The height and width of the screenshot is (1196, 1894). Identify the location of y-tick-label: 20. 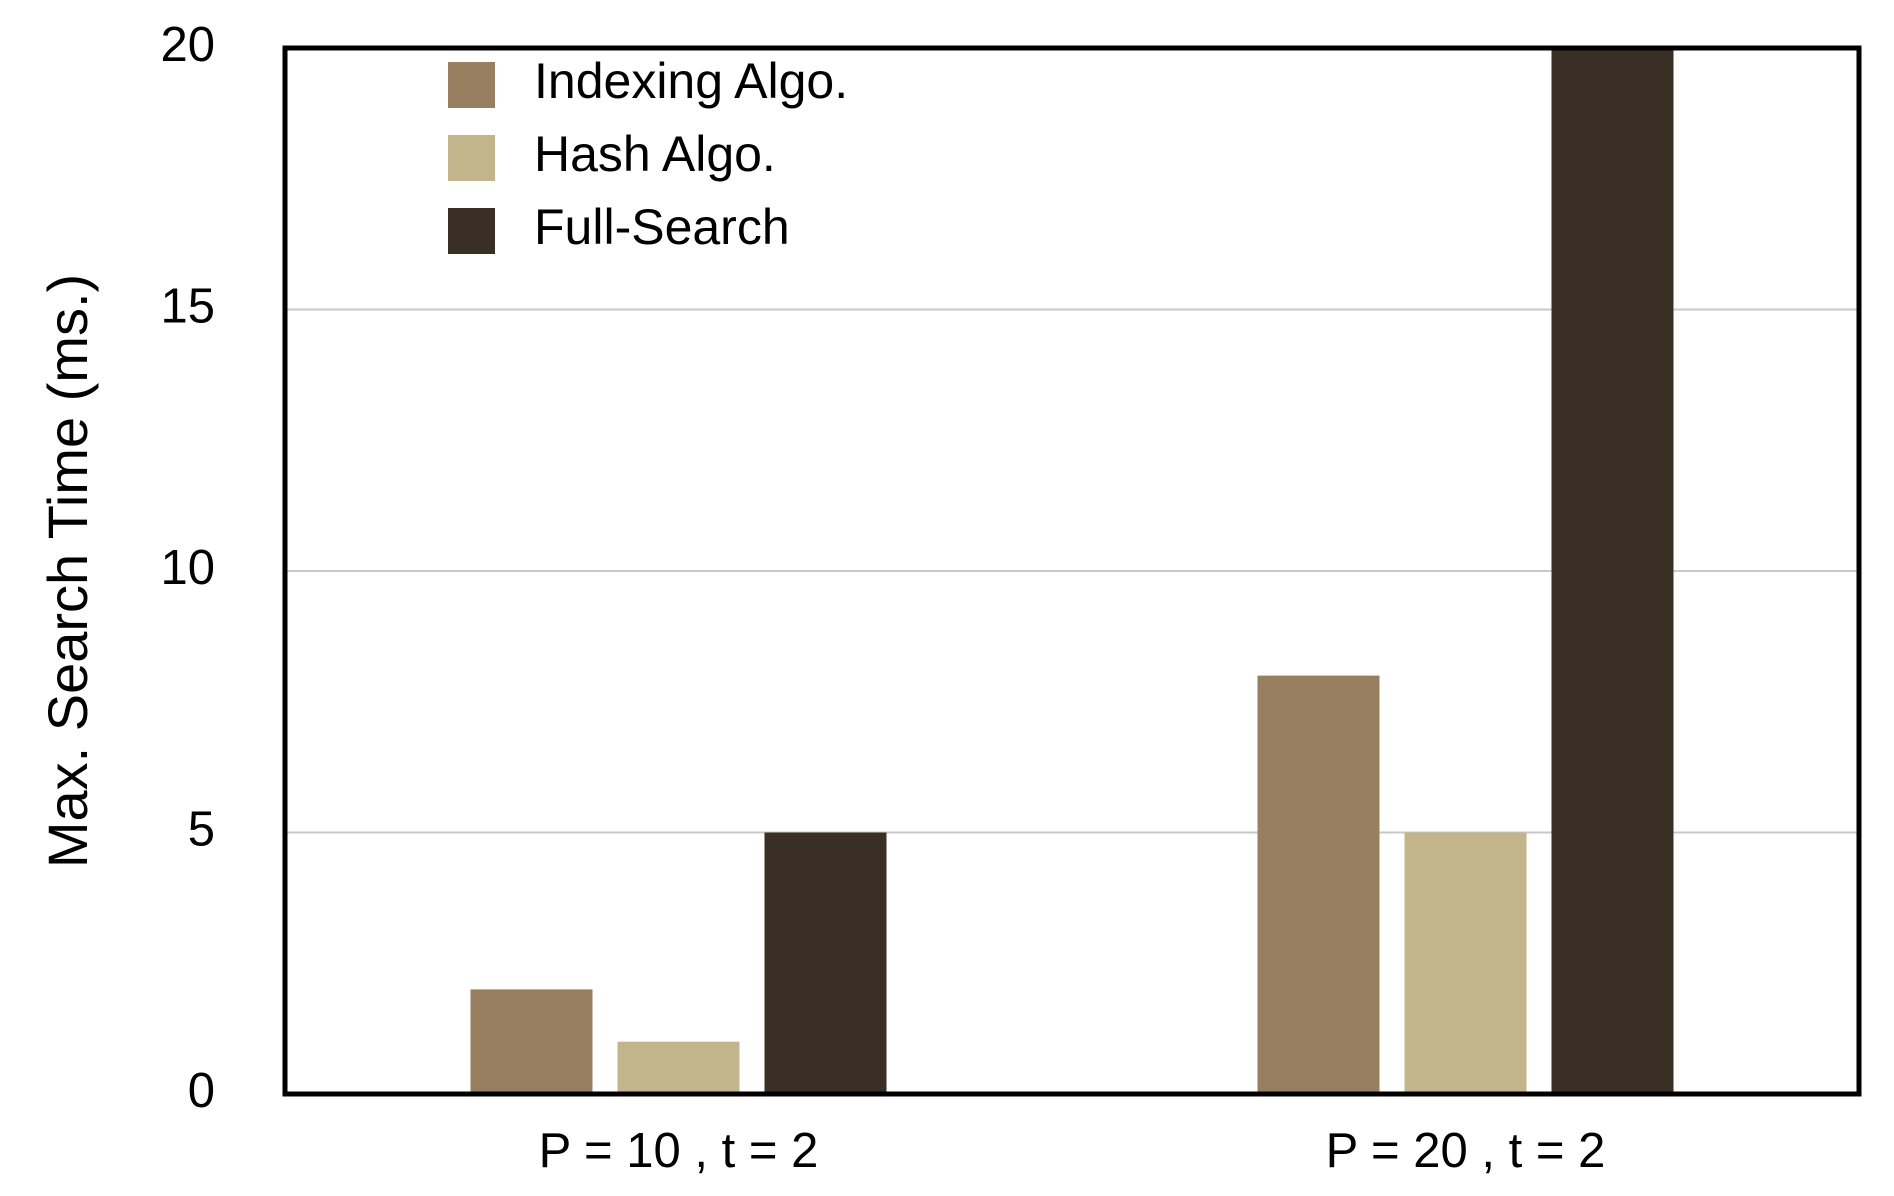
(187, 45).